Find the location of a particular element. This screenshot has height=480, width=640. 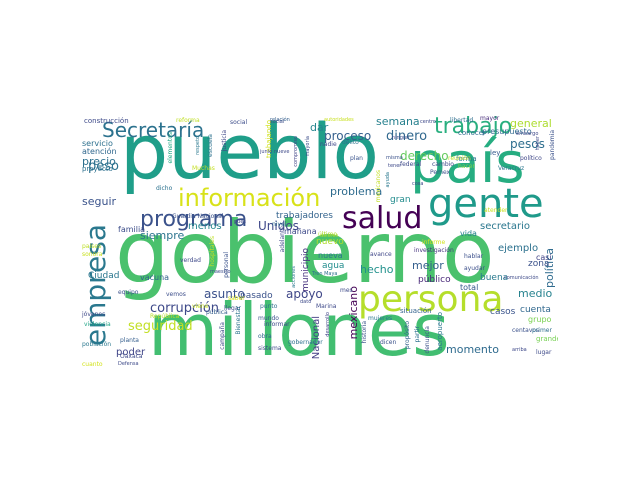

word: social is located at coordinates (277, 122).